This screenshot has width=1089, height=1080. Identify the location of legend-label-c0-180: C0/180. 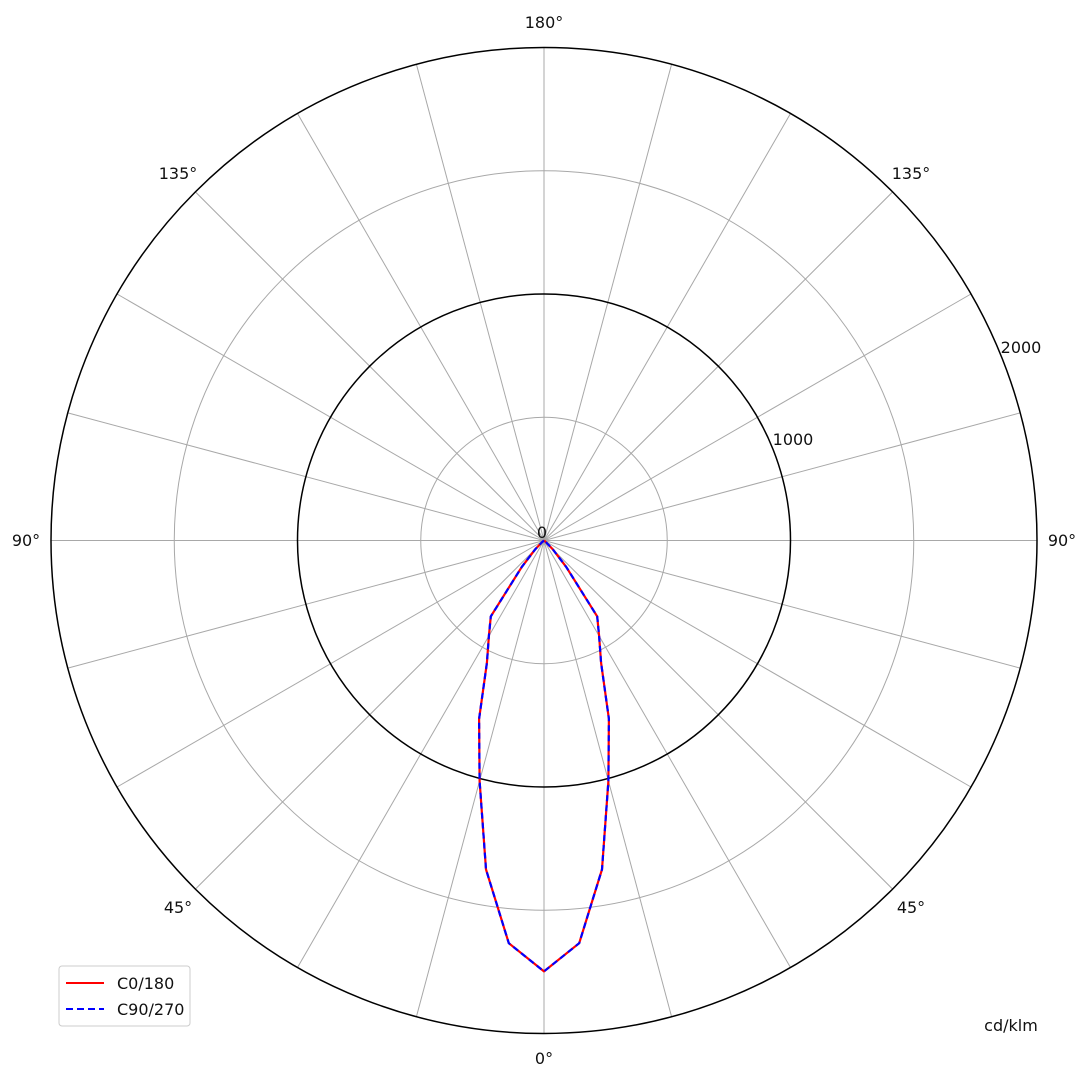
(145, 983).